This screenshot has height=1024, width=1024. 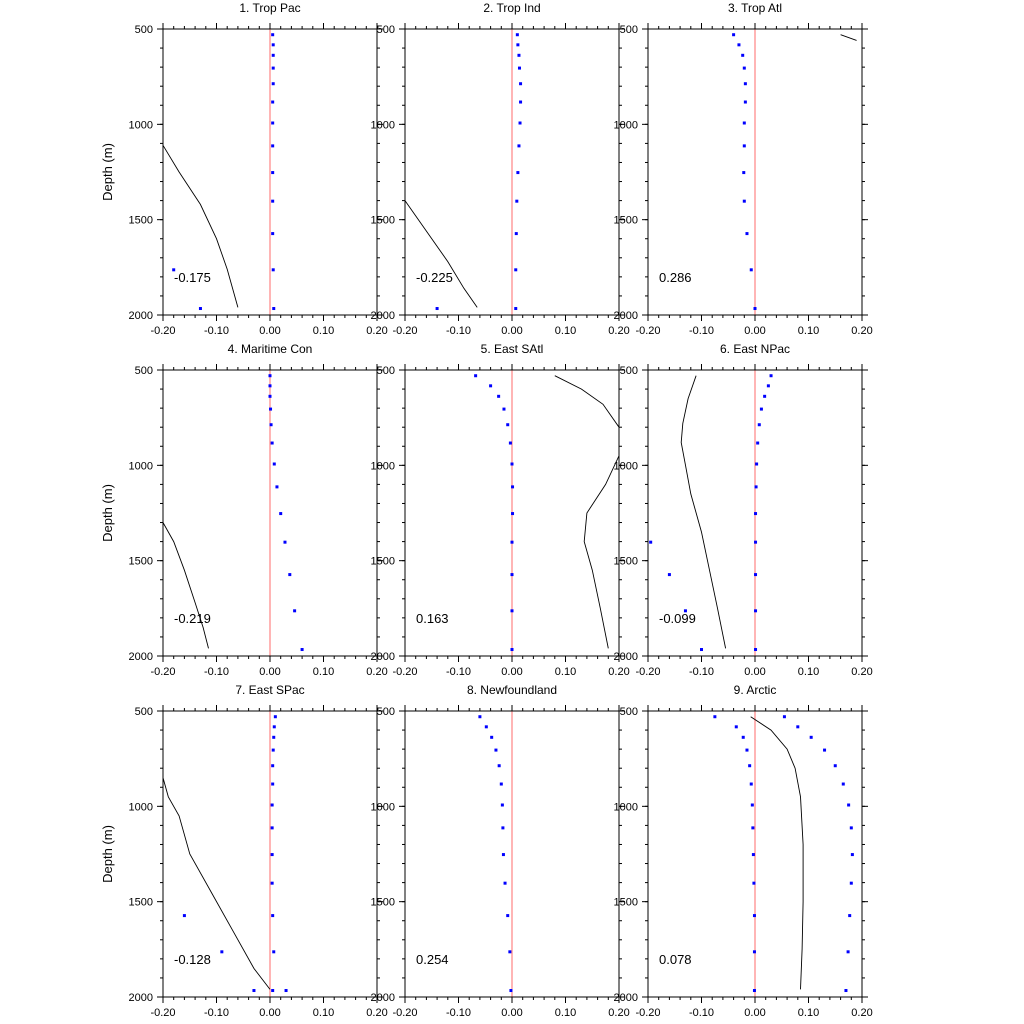 What do you see at coordinates (269, 690) in the screenshot?
I see `panel-title: 7. East SPac` at bounding box center [269, 690].